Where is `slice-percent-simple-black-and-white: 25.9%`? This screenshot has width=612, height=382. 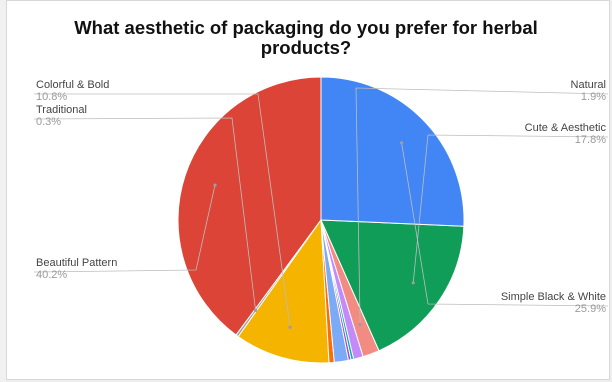 slice-percent-simple-black-and-white: 25.9% is located at coordinates (590, 309).